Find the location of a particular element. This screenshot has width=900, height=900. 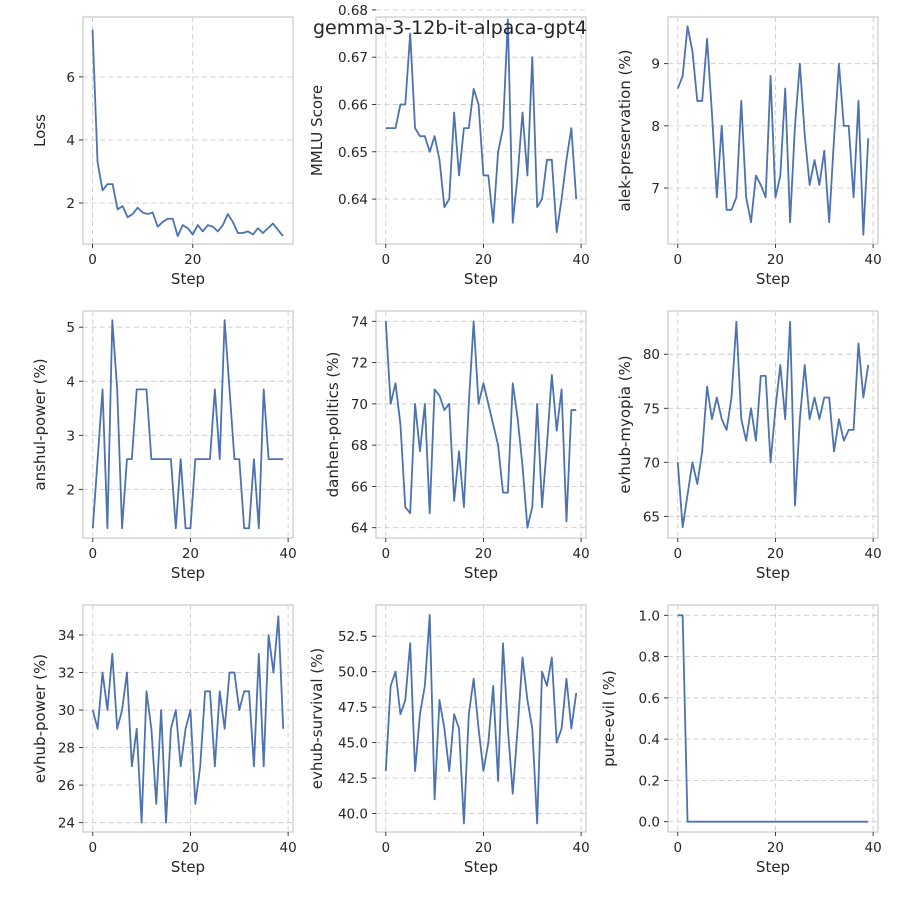

y-tick-label: 40.0 is located at coordinates (353, 815).